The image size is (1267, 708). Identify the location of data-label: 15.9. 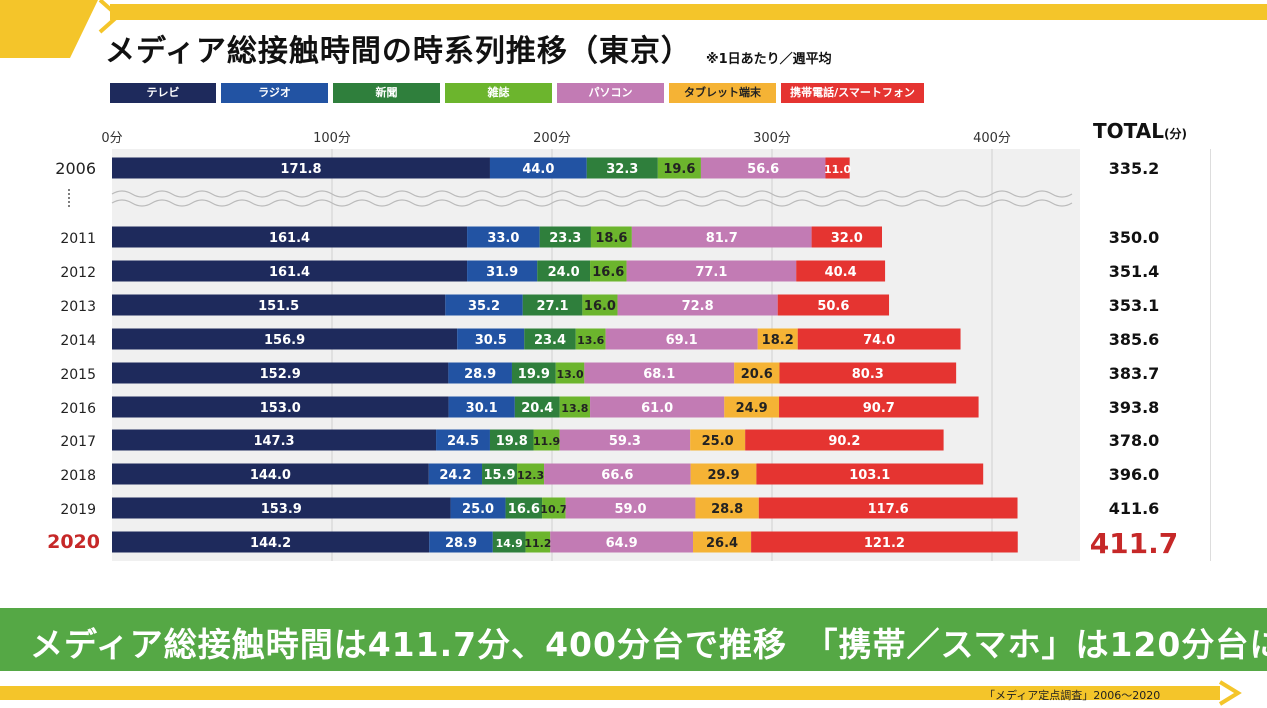
(499, 475).